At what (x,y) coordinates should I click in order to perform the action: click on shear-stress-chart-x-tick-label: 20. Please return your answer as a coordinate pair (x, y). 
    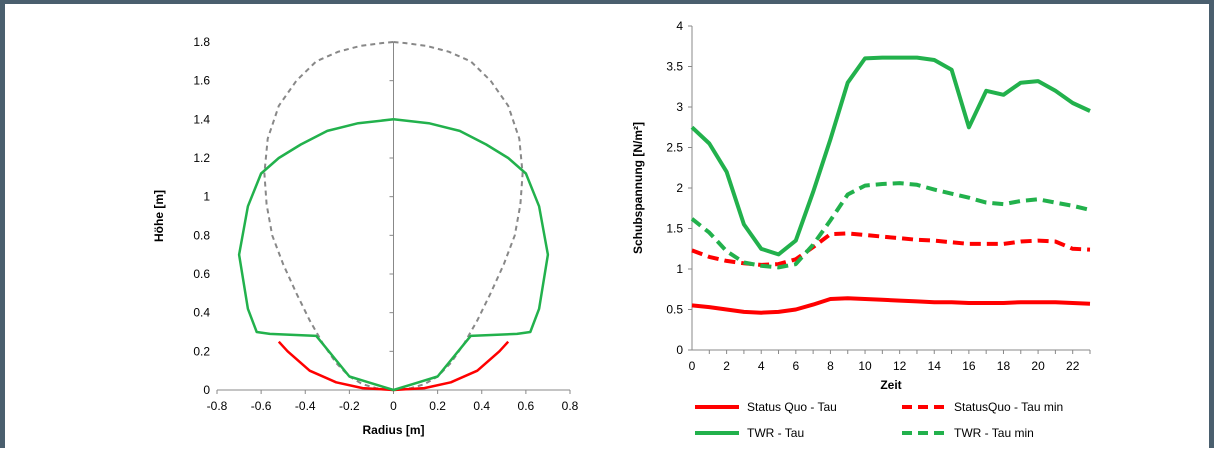
    Looking at the image, I should click on (1038, 366).